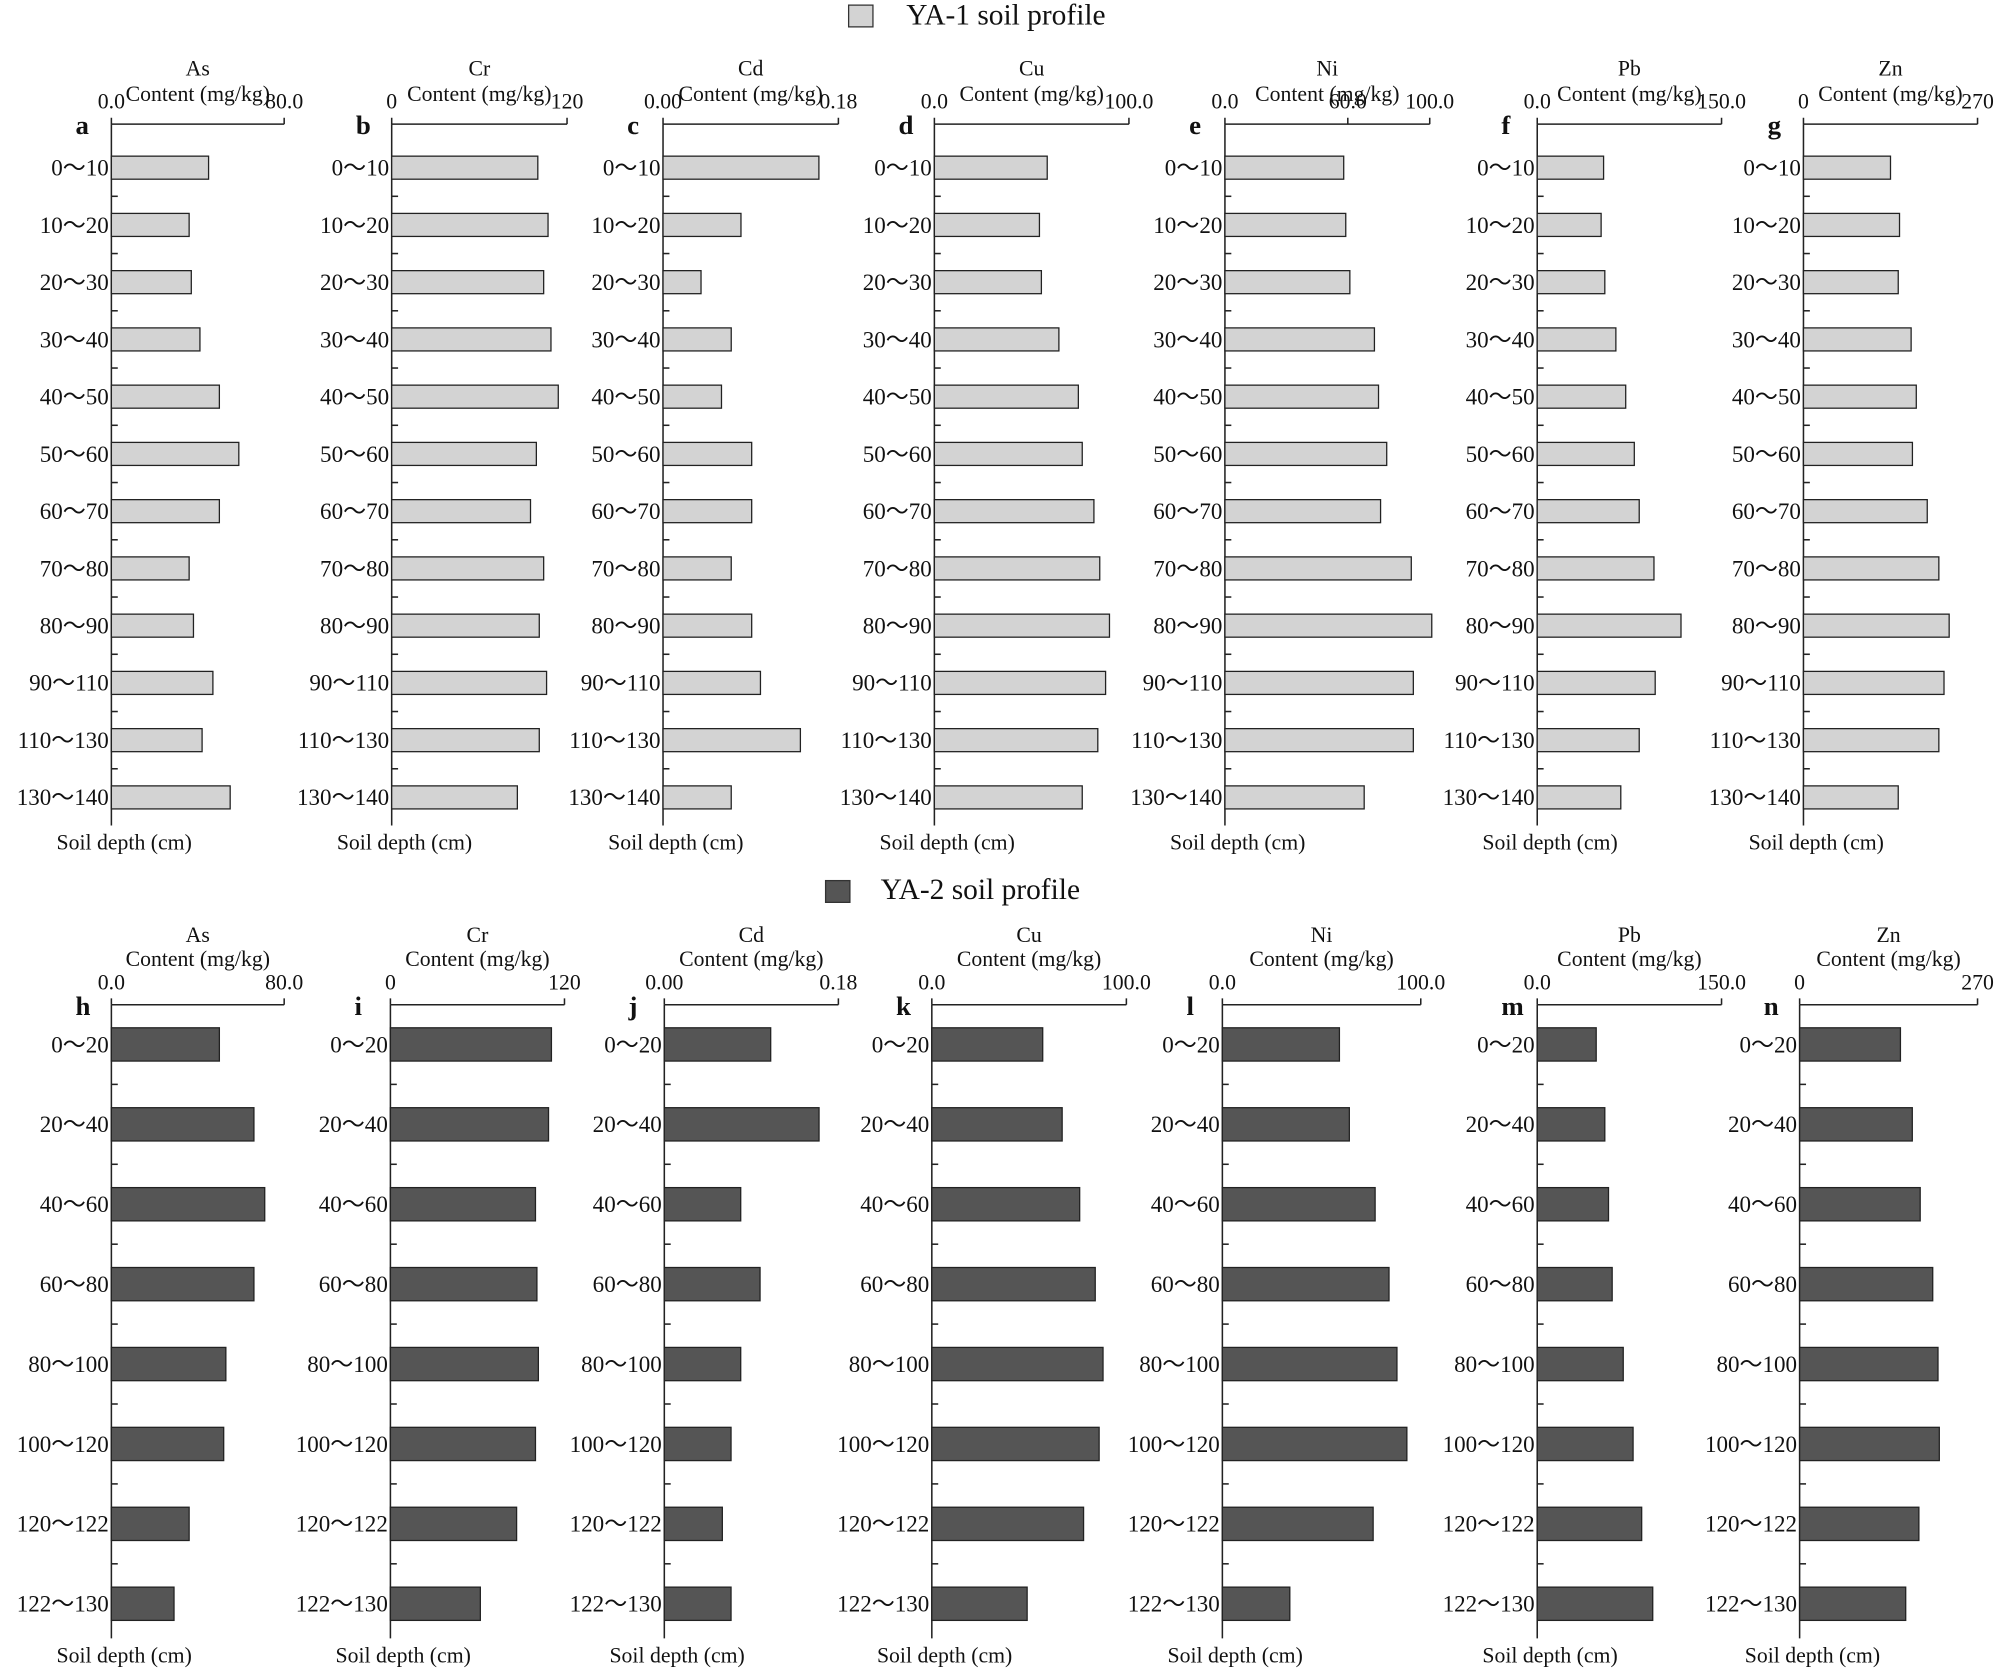 This screenshot has height=1678, width=2007. I want to click on x-tick-label: 80.0, so click(284, 102).